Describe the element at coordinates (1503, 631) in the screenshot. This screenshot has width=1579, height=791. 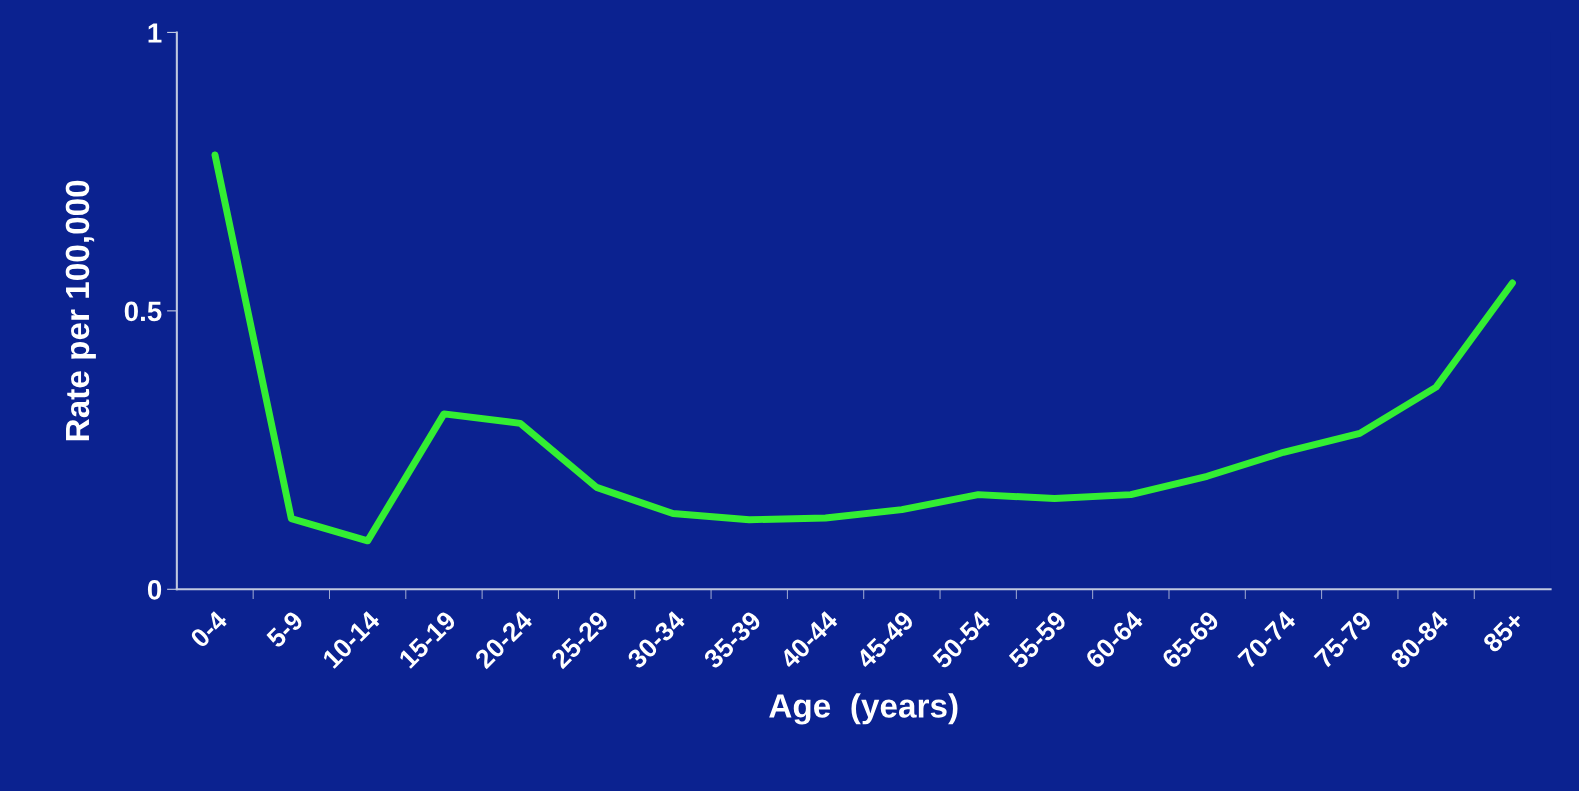
I see `x-tick-label: 85+` at that location.